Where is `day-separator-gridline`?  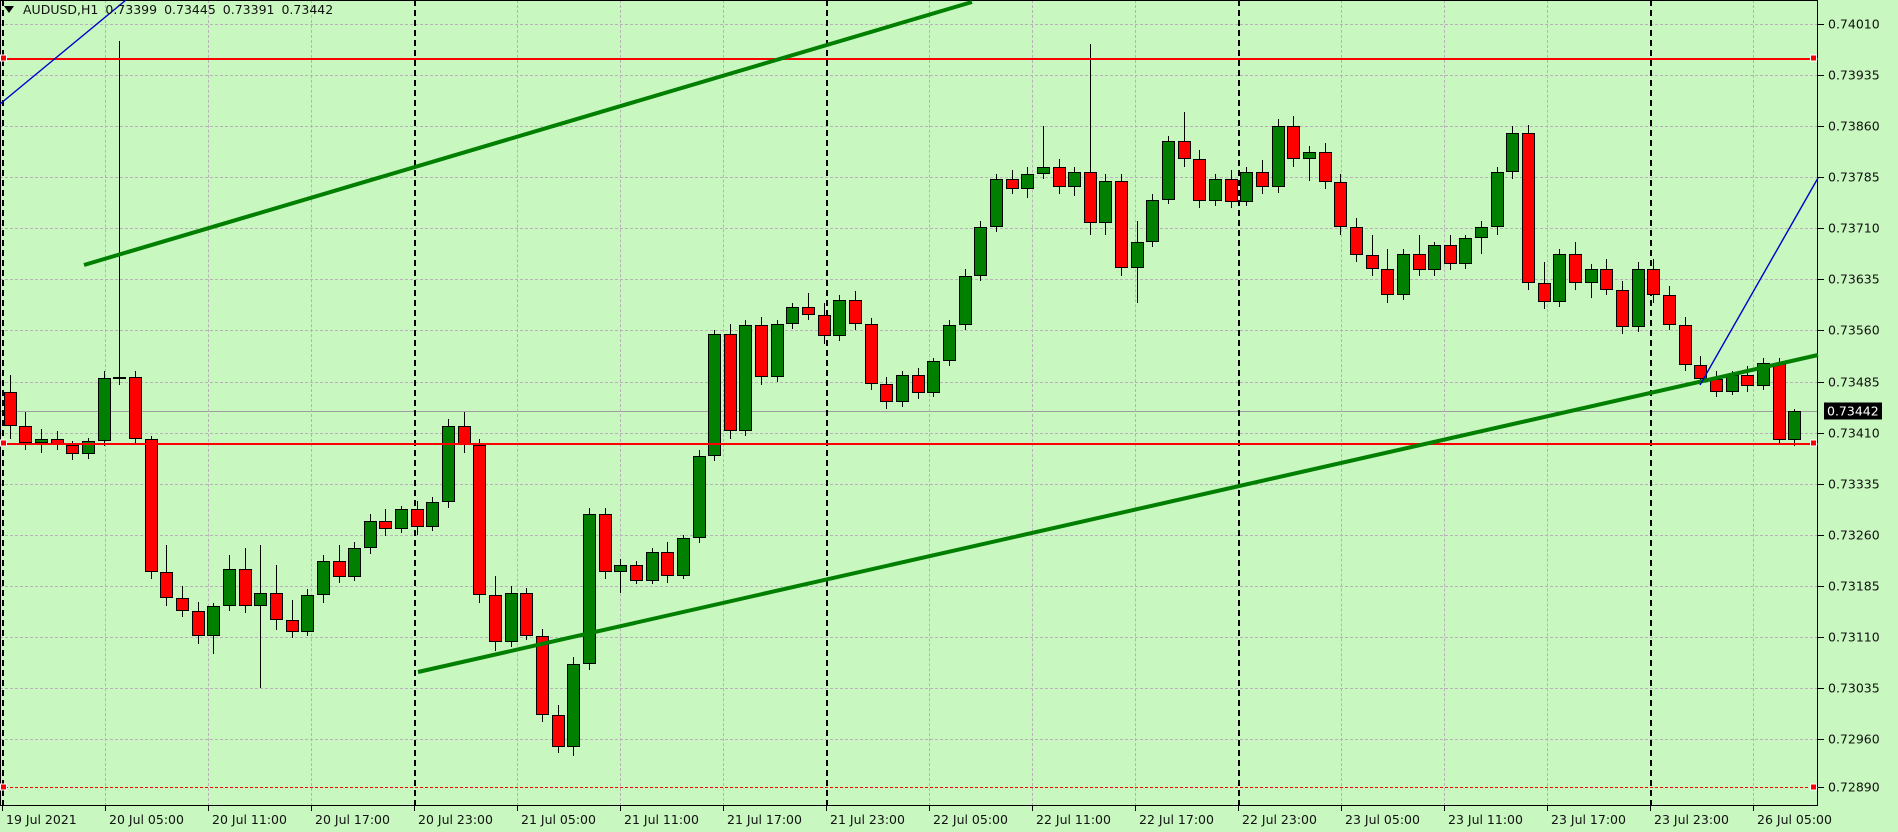 day-separator-gridline is located at coordinates (415, 403).